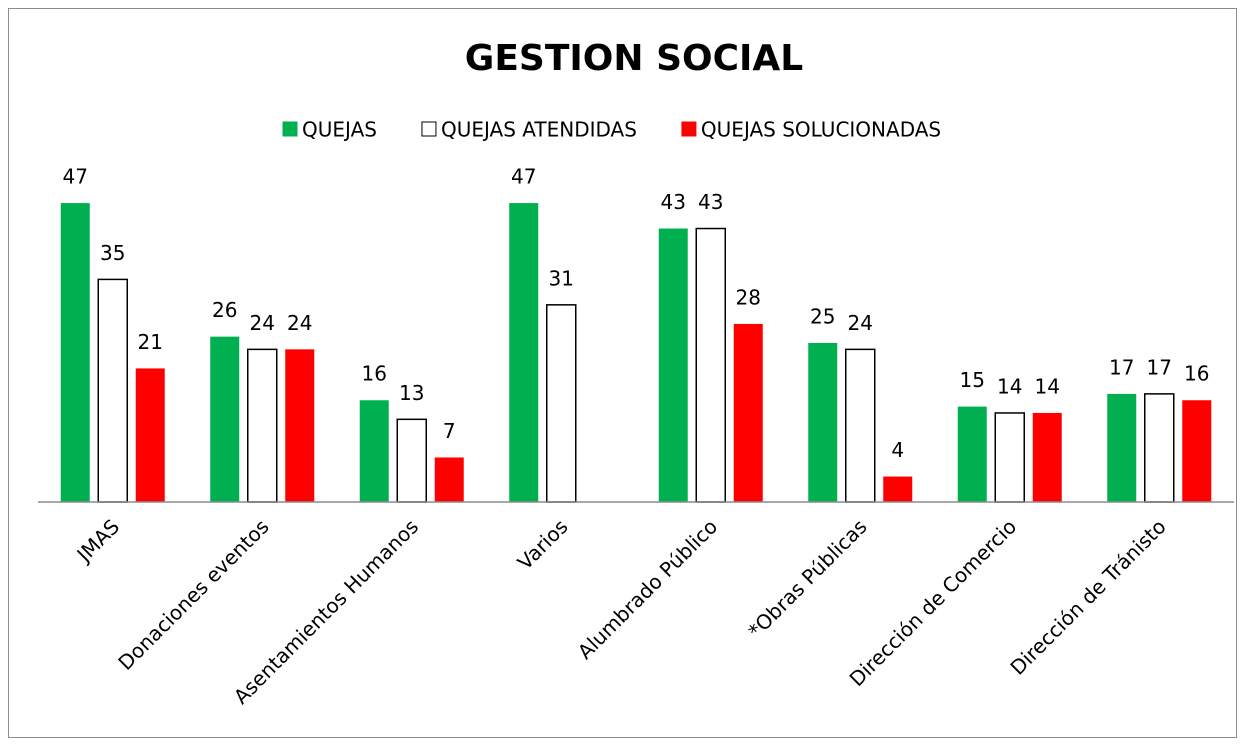 This screenshot has width=1245, height=746. What do you see at coordinates (822, 317) in the screenshot?
I see `value-label: 25` at bounding box center [822, 317].